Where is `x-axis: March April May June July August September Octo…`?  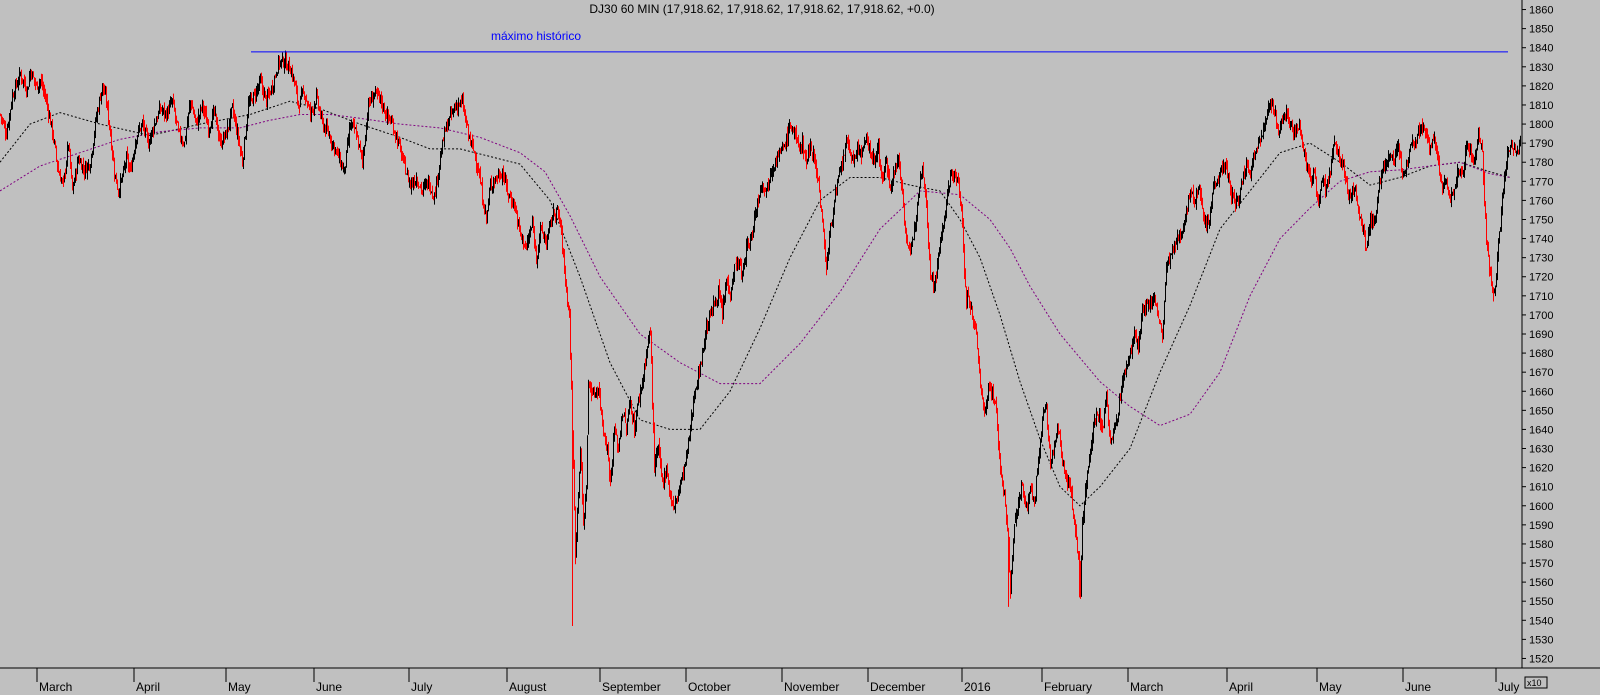 x-axis: March April May June July August September Octo… is located at coordinates (800, 680).